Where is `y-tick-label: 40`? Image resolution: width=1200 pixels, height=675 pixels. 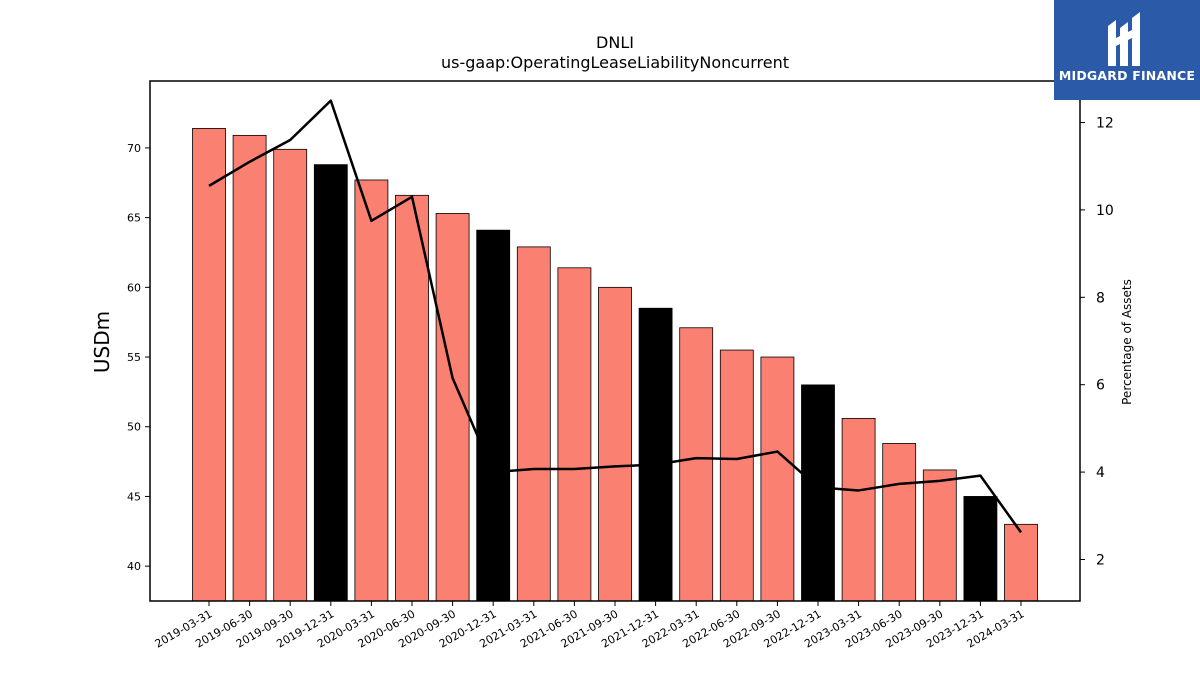
y-tick-label: 40 is located at coordinates (134, 566).